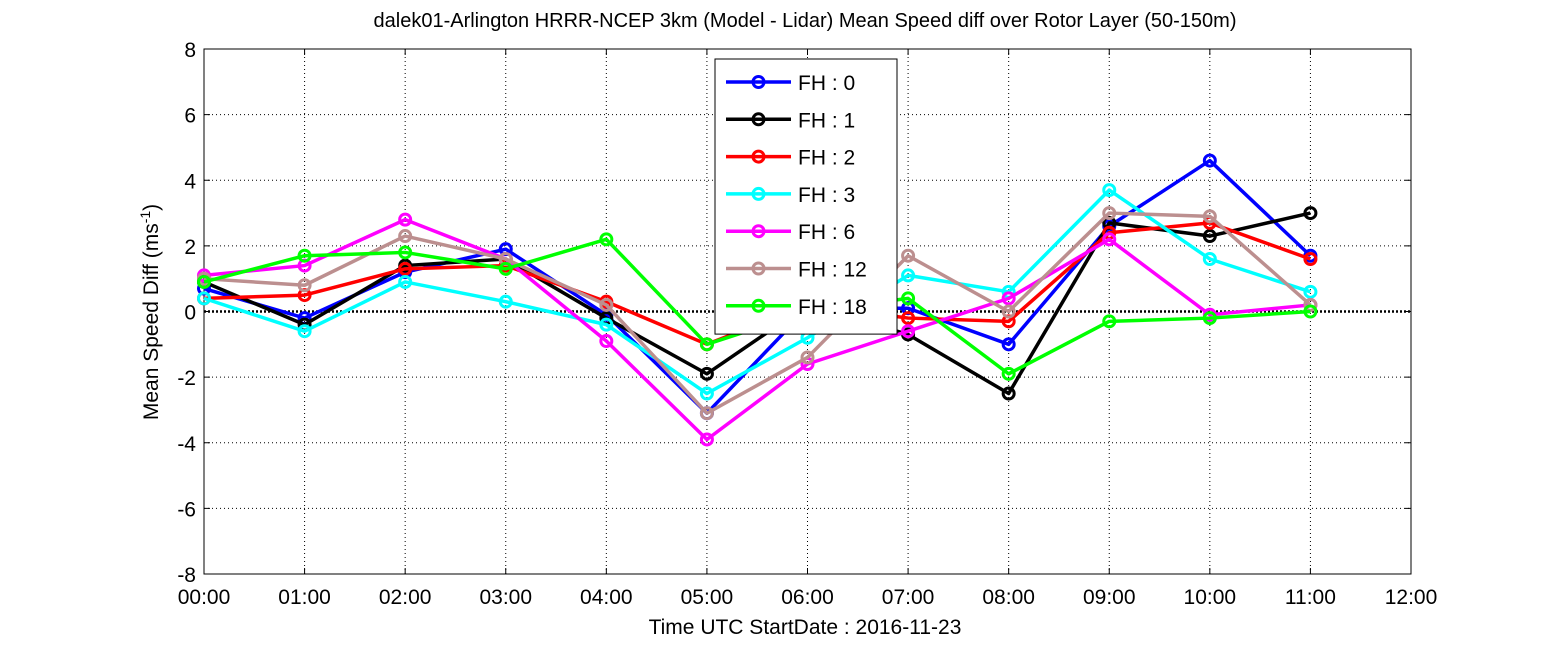 The width and height of the screenshot is (1559, 656). I want to click on y-axis-label: Mean Speed Diff (ms-1), so click(150, 312).